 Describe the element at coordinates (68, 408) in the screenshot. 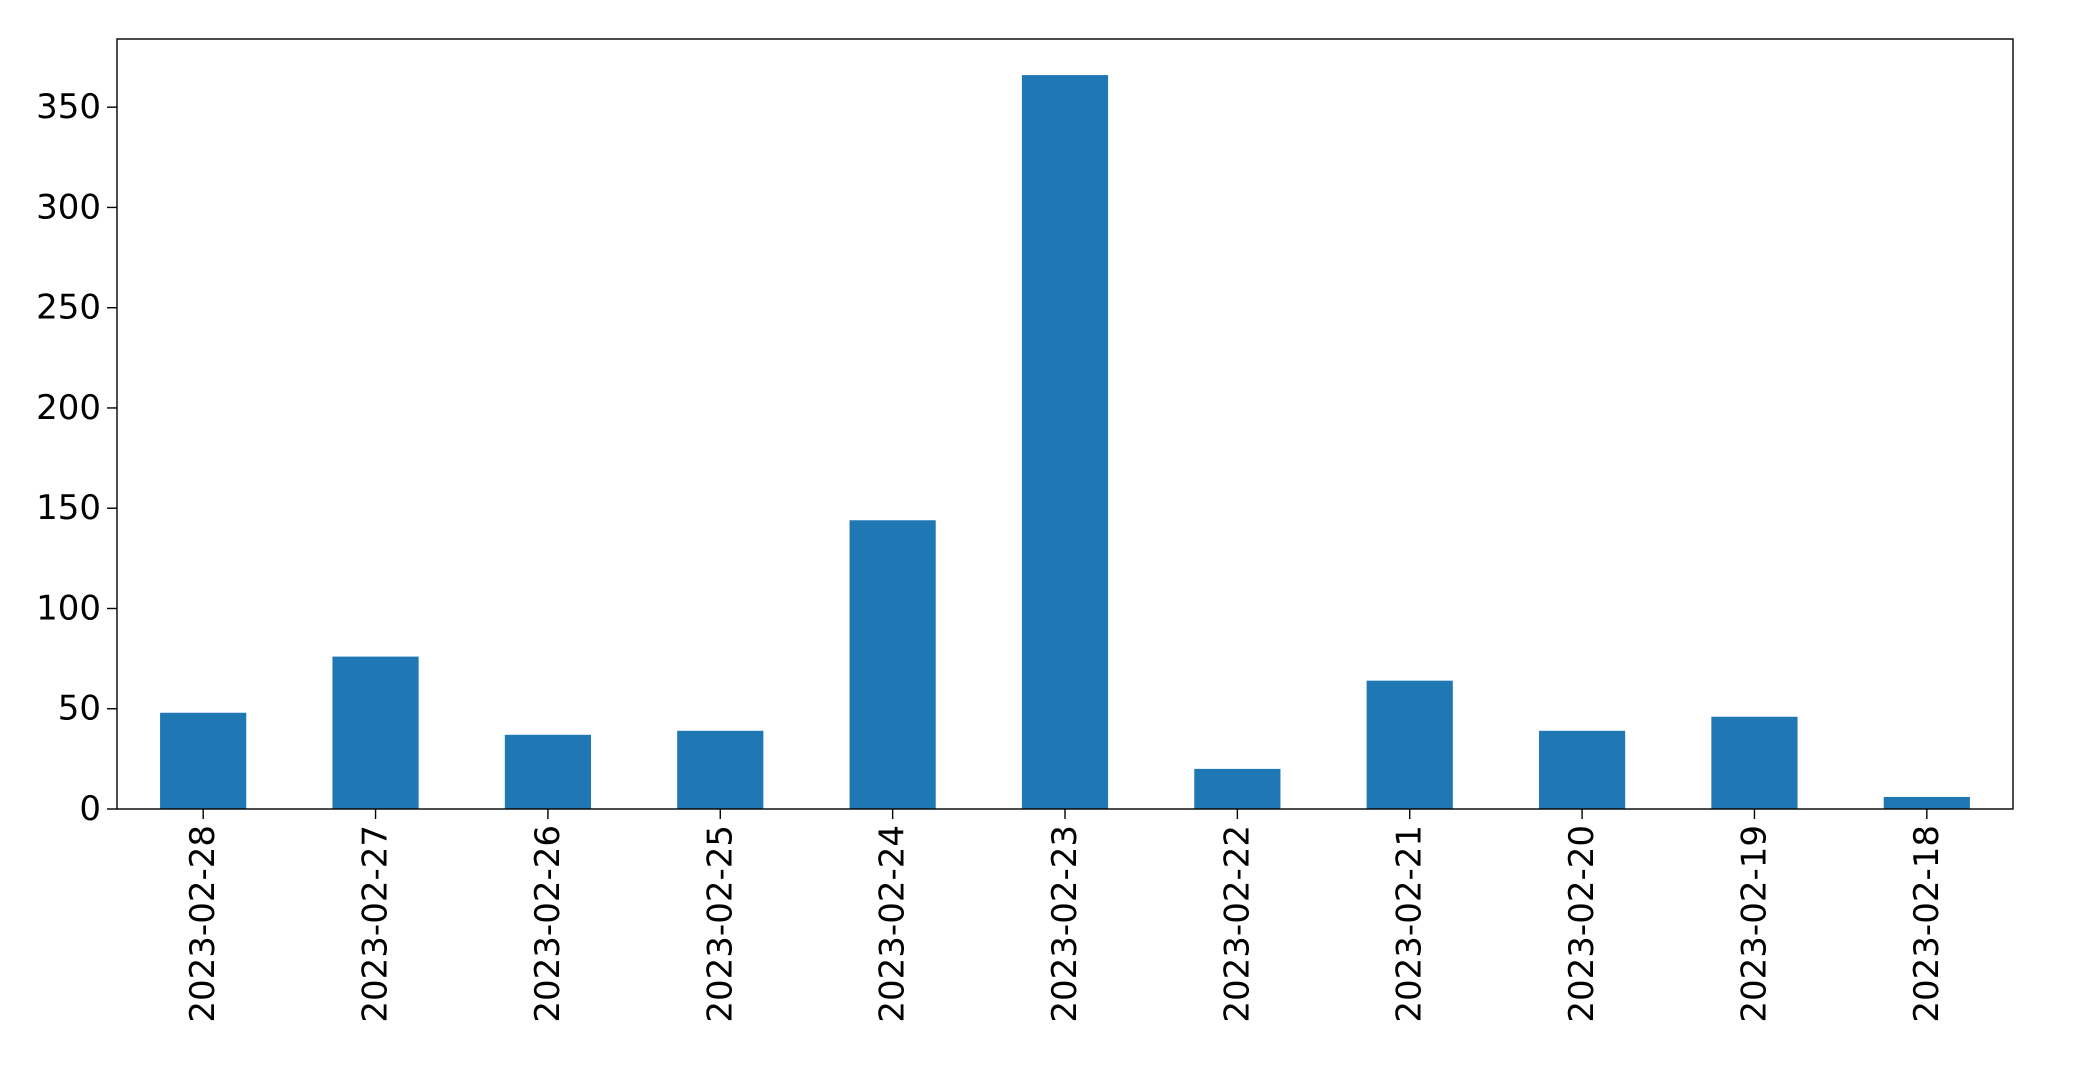

I see `y-tick-label: 200` at that location.